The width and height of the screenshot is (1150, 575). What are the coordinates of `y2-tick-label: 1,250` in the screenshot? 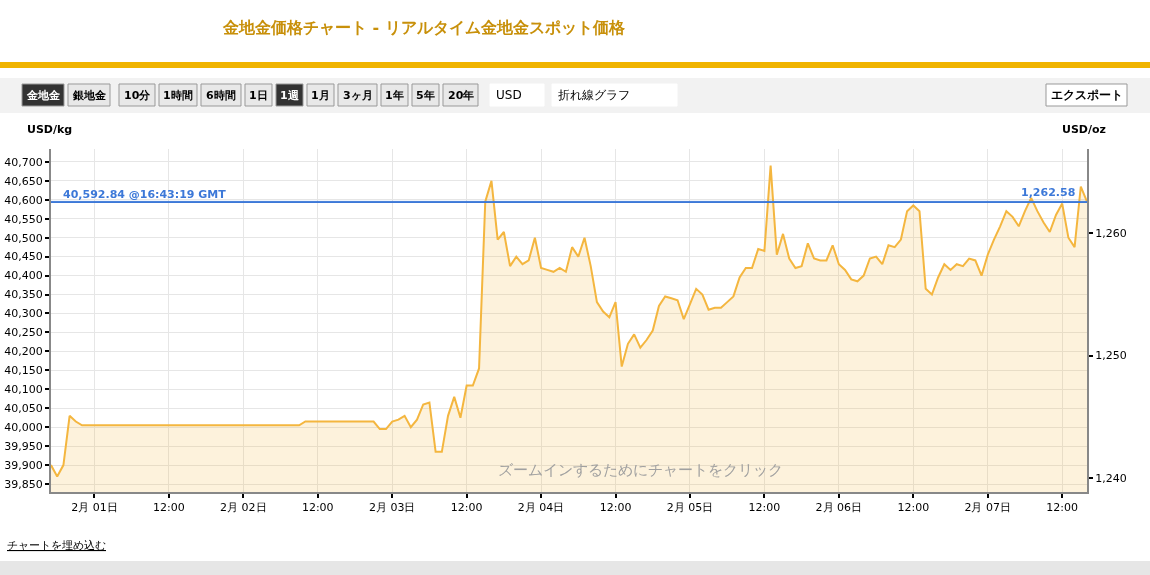 It's located at (1111, 356).